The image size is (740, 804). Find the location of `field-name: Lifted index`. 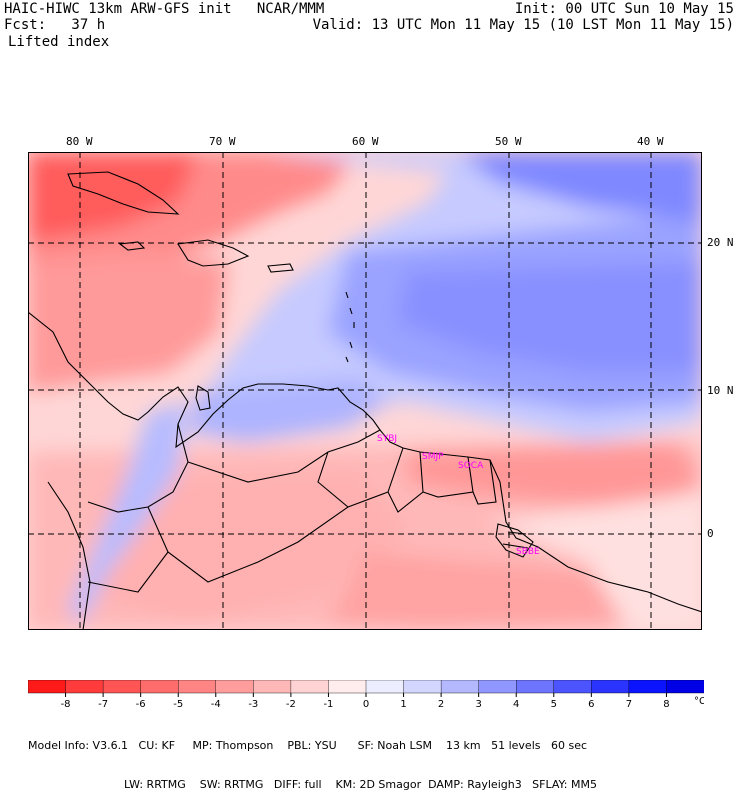

field-name: Lifted index is located at coordinates (59, 42).